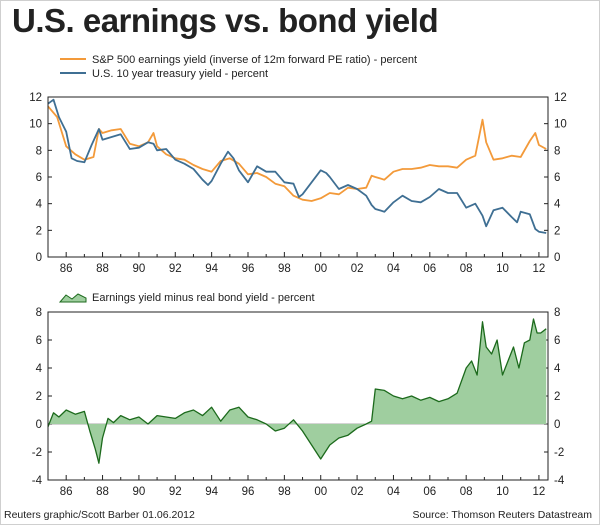  I want to click on page-title: U.S. earnings vs. bond yield, so click(225, 20).